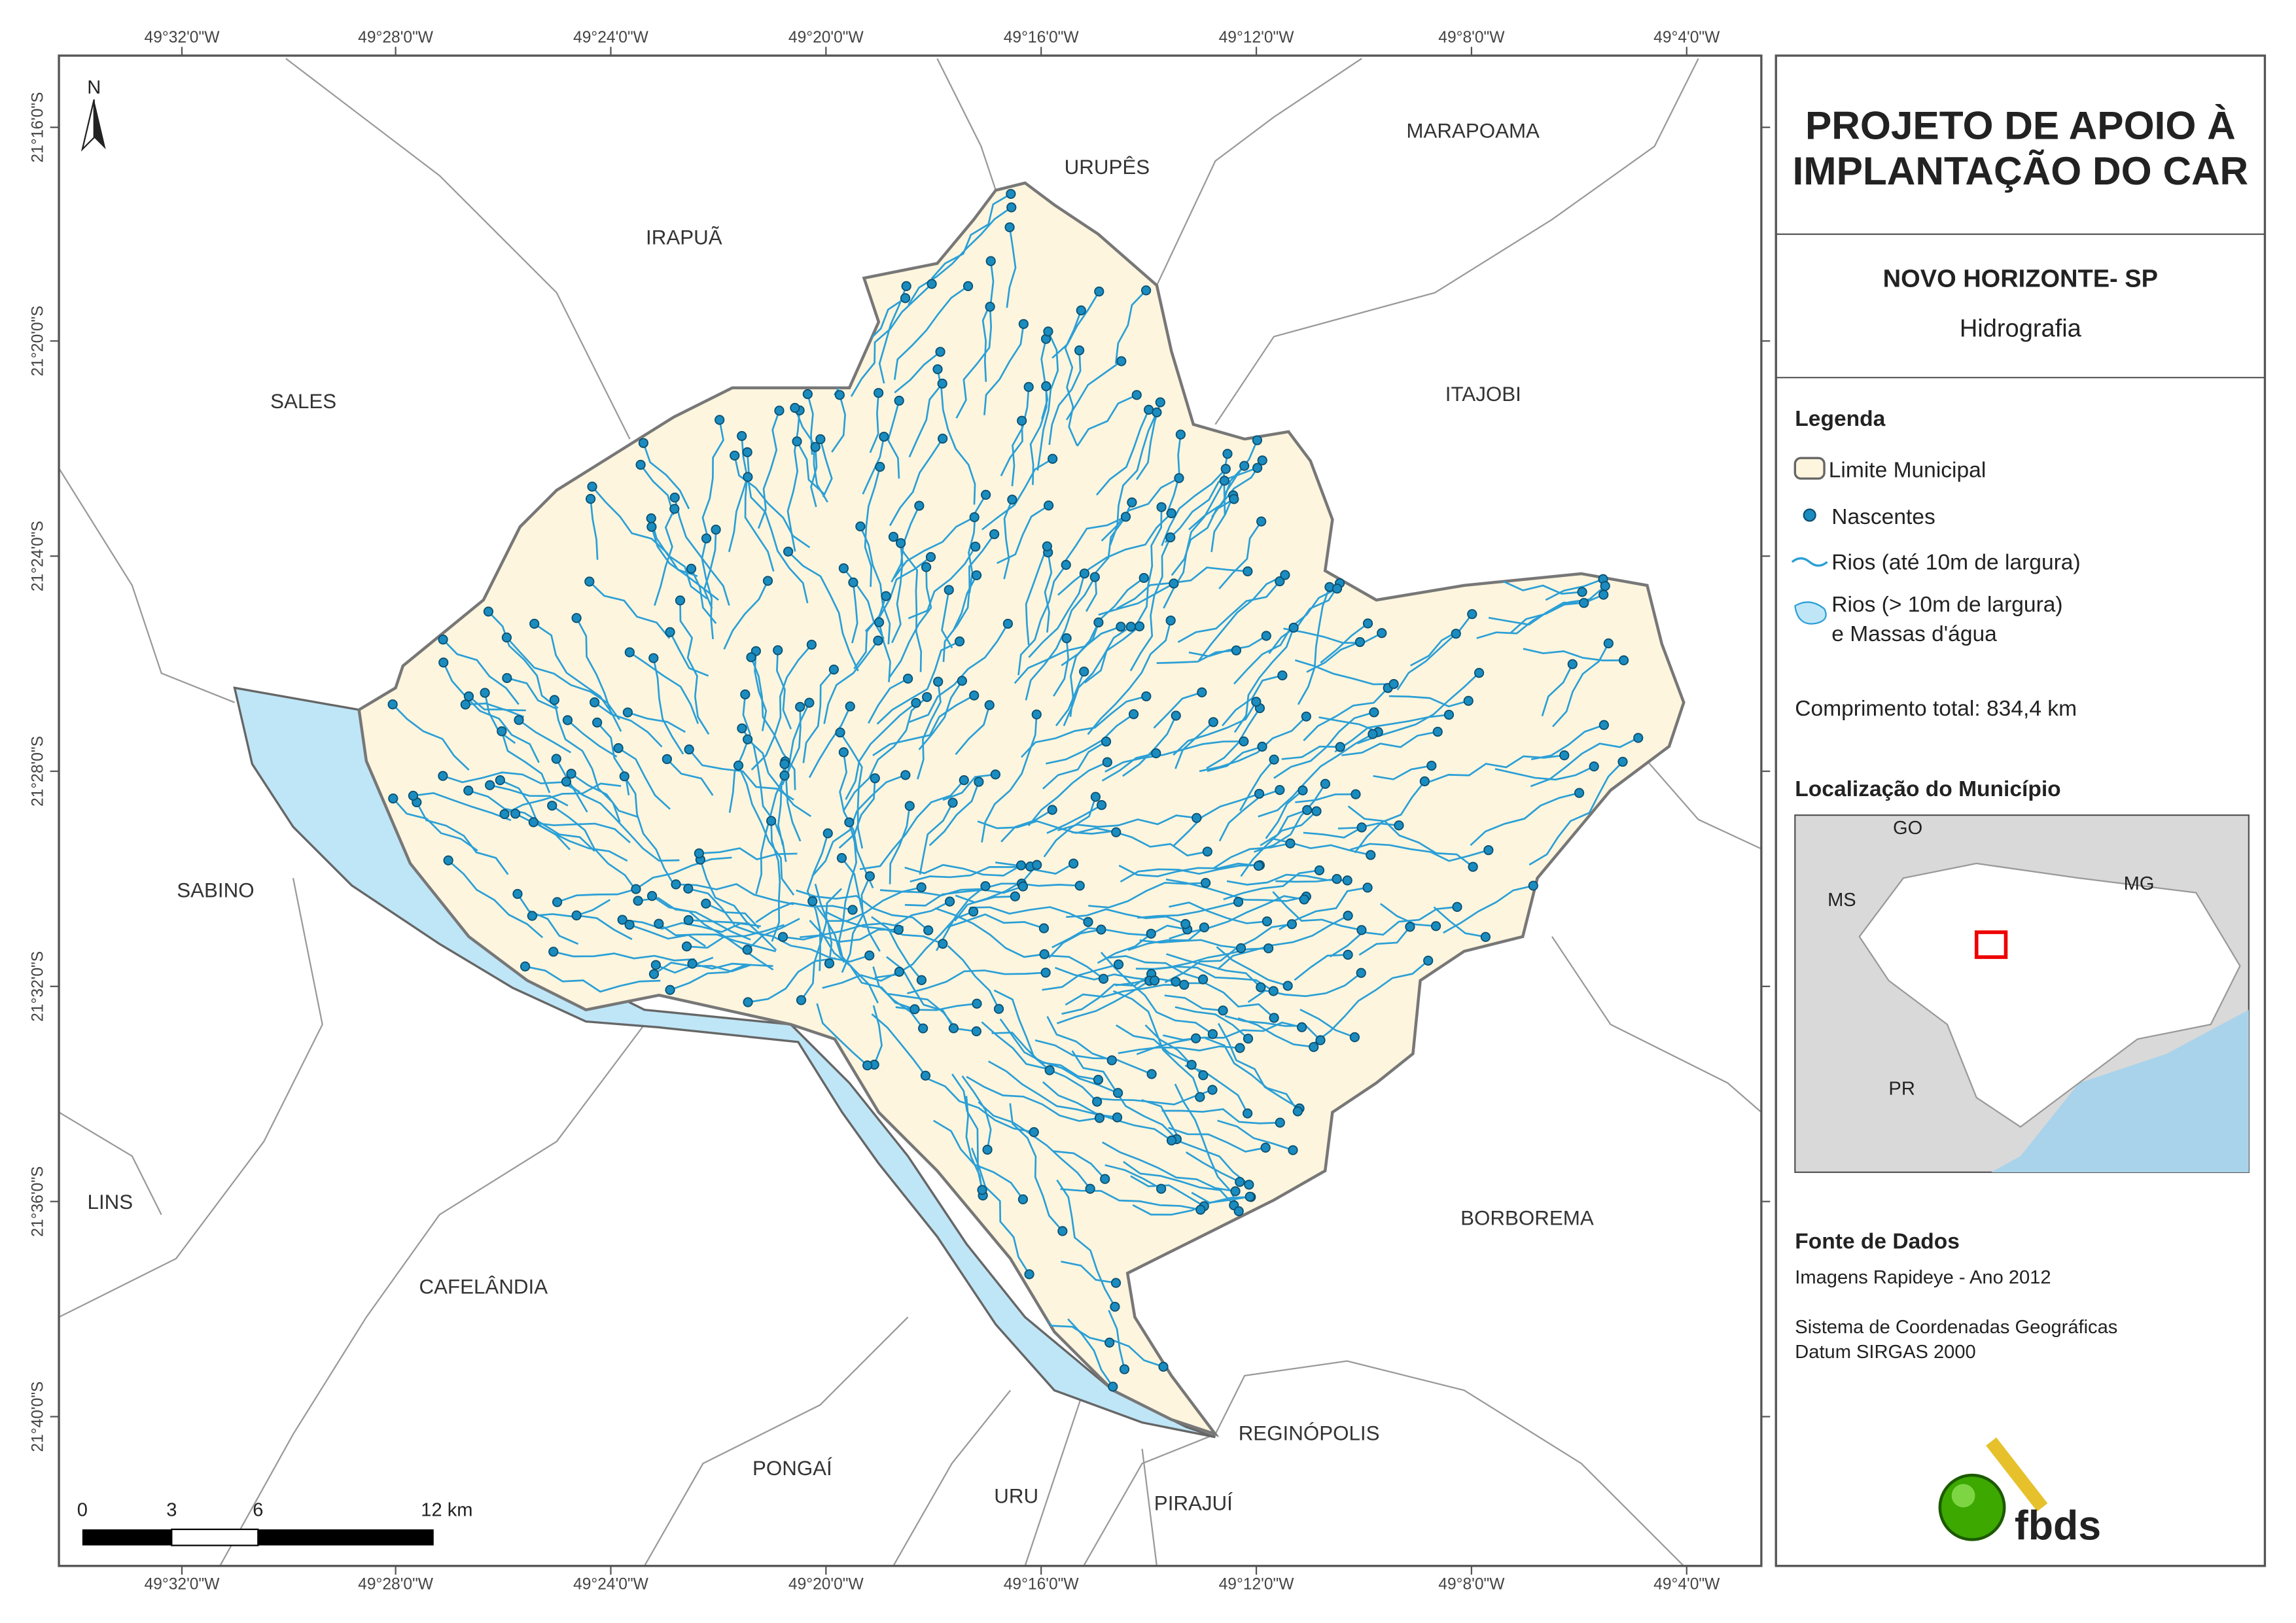 The width and height of the screenshot is (2296, 1623). What do you see at coordinates (2020, 125) in the screenshot?
I see `title: PROJETO DE APOIO À` at bounding box center [2020, 125].